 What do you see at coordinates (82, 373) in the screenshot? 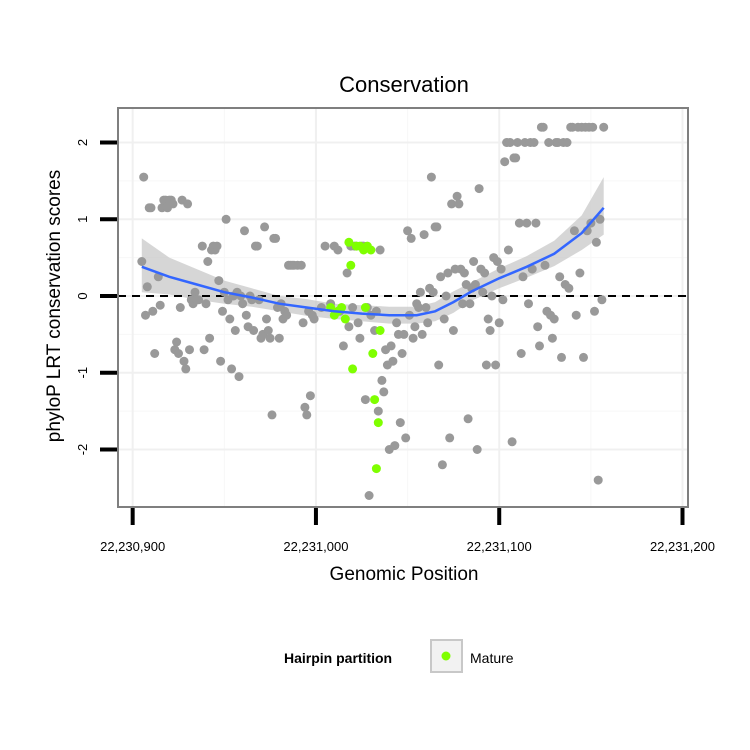
I see `y-tick-label: -1` at bounding box center [82, 373].